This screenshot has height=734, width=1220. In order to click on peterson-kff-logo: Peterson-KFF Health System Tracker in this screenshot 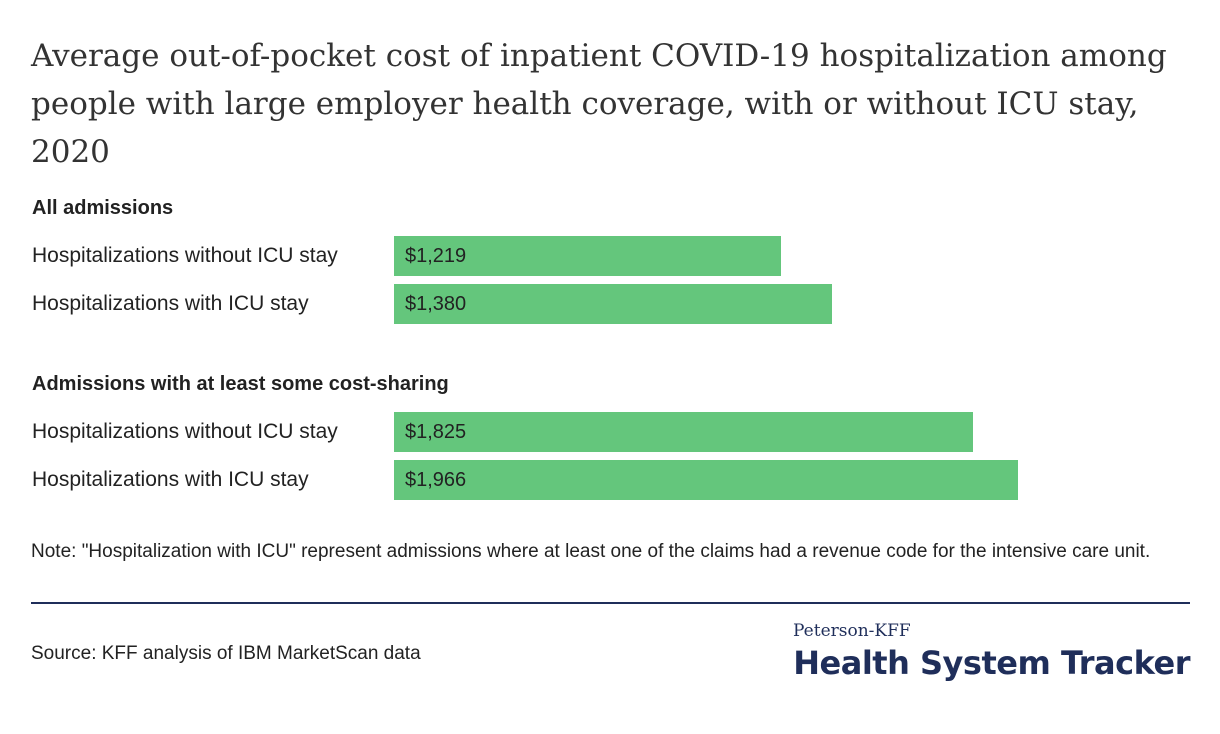, I will do `click(990, 656)`.